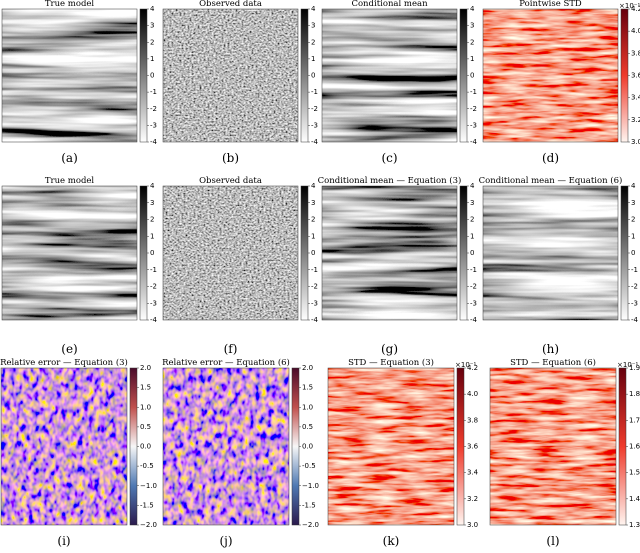 The image size is (640, 553). Describe the element at coordinates (389, 4) in the screenshot. I see `panel-title: Conditional mean` at that location.